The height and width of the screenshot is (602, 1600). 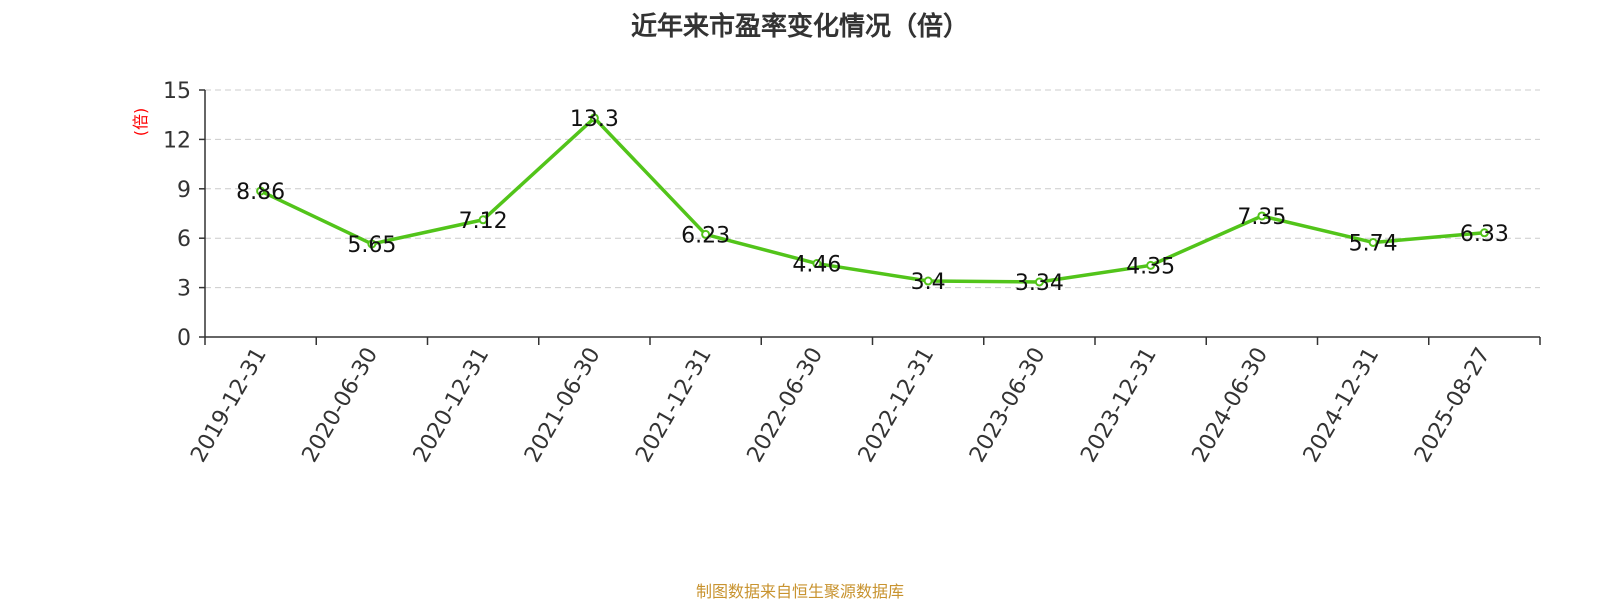 What do you see at coordinates (674, 405) in the screenshot?
I see `x-tick-label: 2021-12-31` at bounding box center [674, 405].